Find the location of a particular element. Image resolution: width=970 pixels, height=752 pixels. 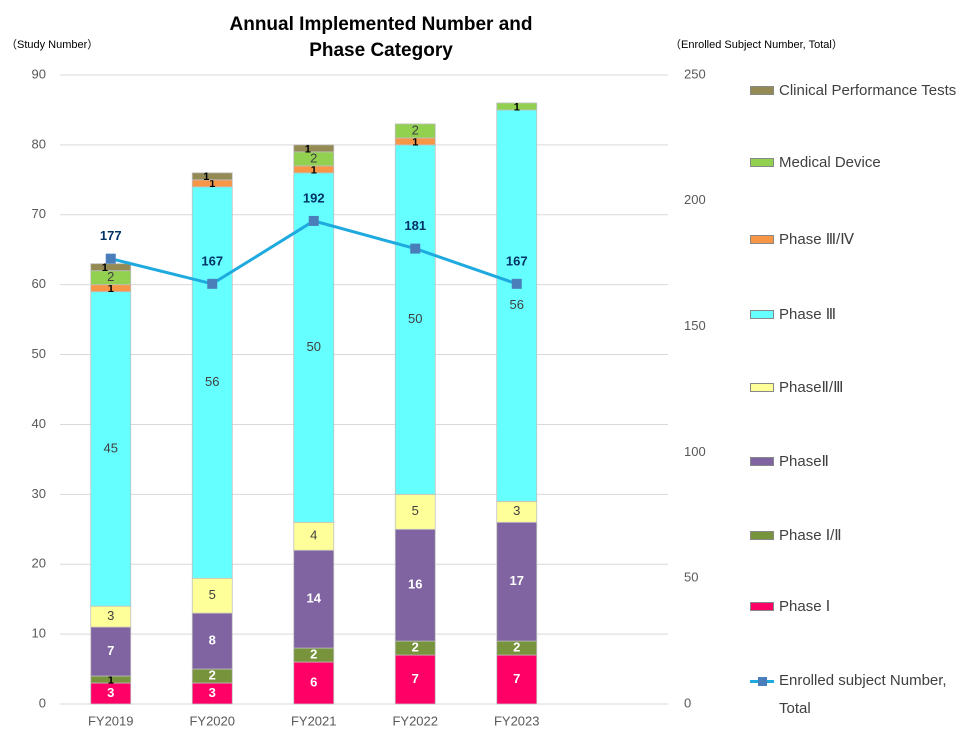

data-label: 8 is located at coordinates (212, 640).